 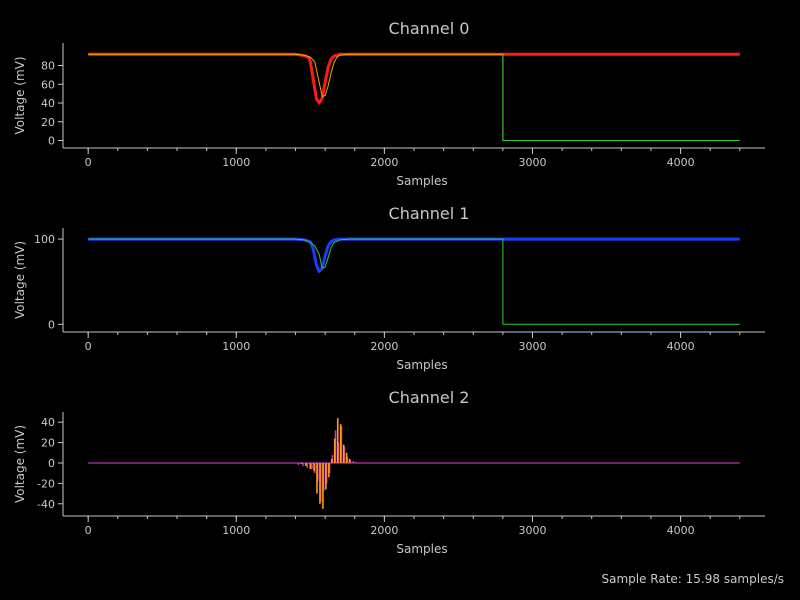 What do you see at coordinates (48, 66) in the screenshot?
I see `y-tick-label: 80` at bounding box center [48, 66].